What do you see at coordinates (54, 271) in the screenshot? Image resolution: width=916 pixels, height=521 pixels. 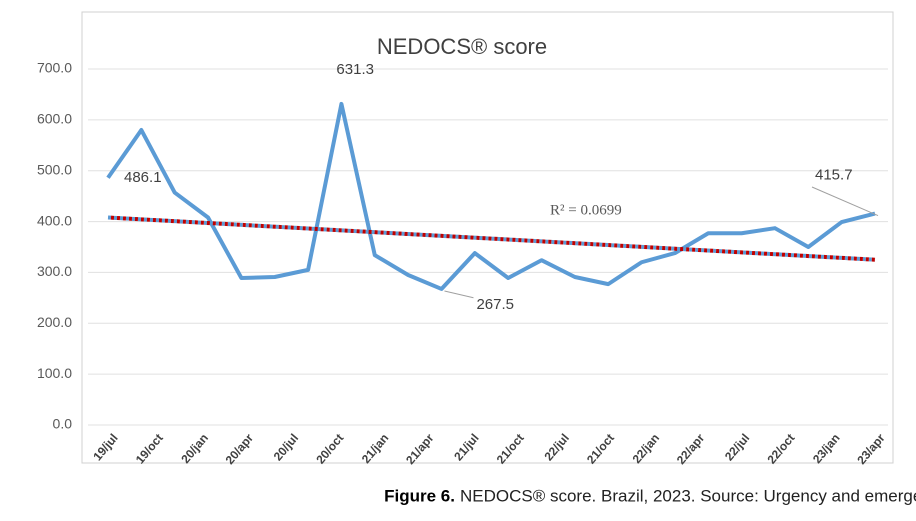 I see `y-tick-label: 300.0` at bounding box center [54, 271].